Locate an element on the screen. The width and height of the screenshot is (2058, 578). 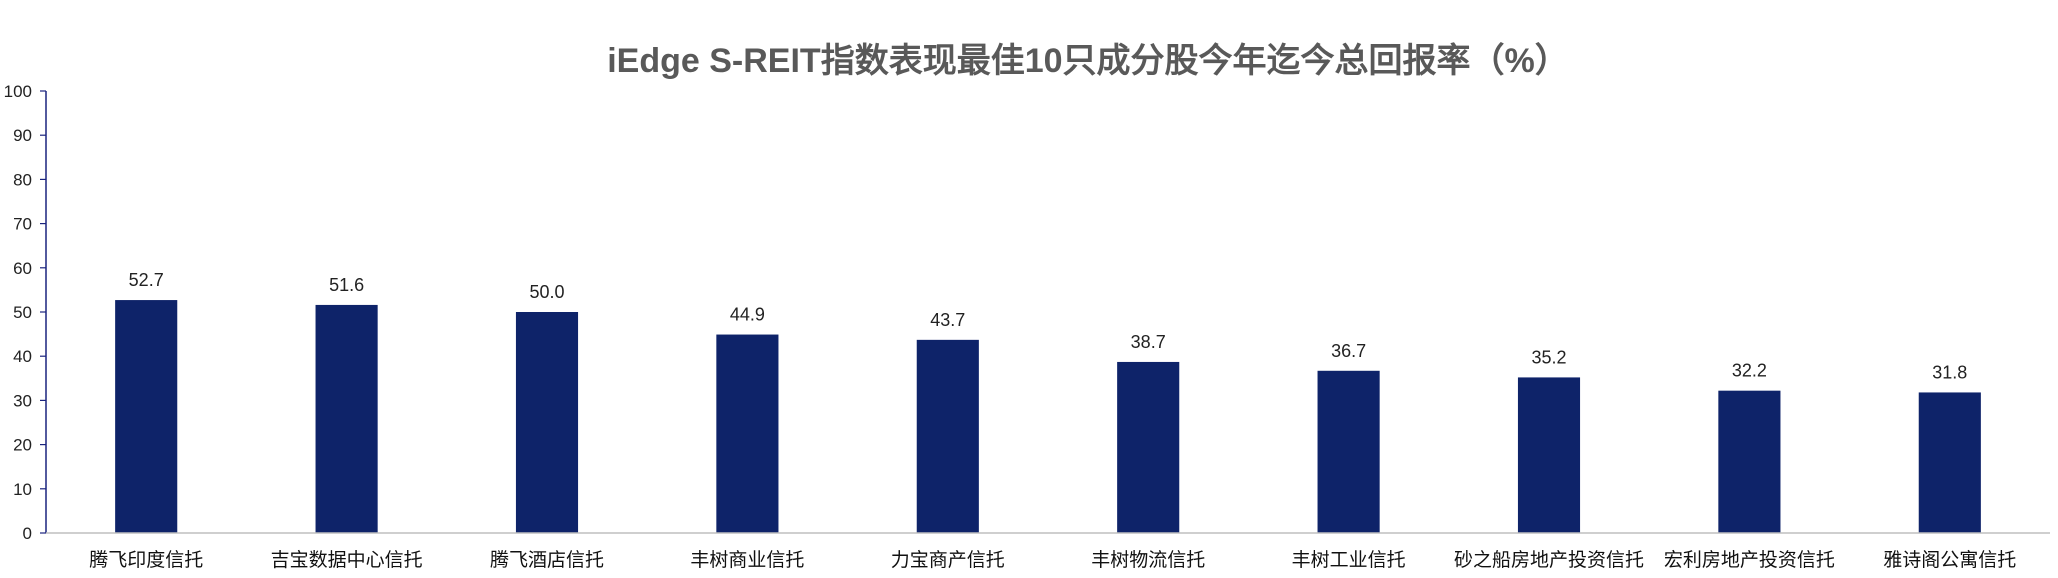
y-tick-label: 90 is located at coordinates (22, 135).